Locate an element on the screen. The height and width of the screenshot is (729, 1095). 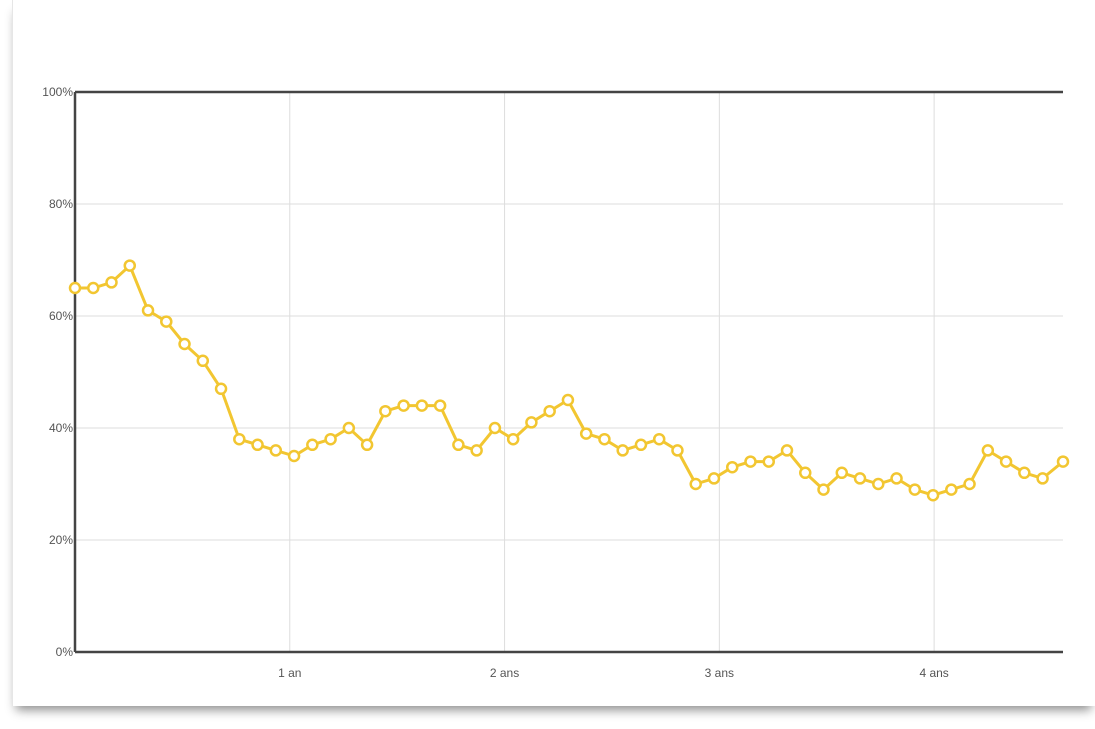
y-tick-label: 60% is located at coordinates (61, 316).